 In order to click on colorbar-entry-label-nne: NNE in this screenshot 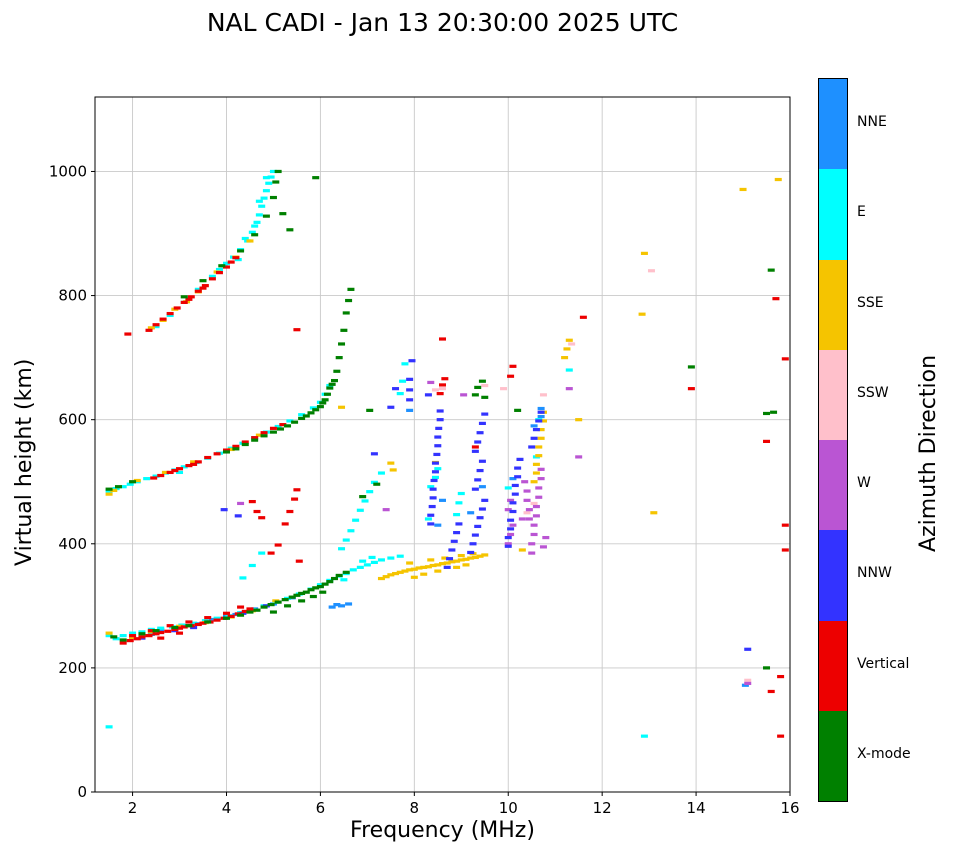, I will do `click(872, 122)`.